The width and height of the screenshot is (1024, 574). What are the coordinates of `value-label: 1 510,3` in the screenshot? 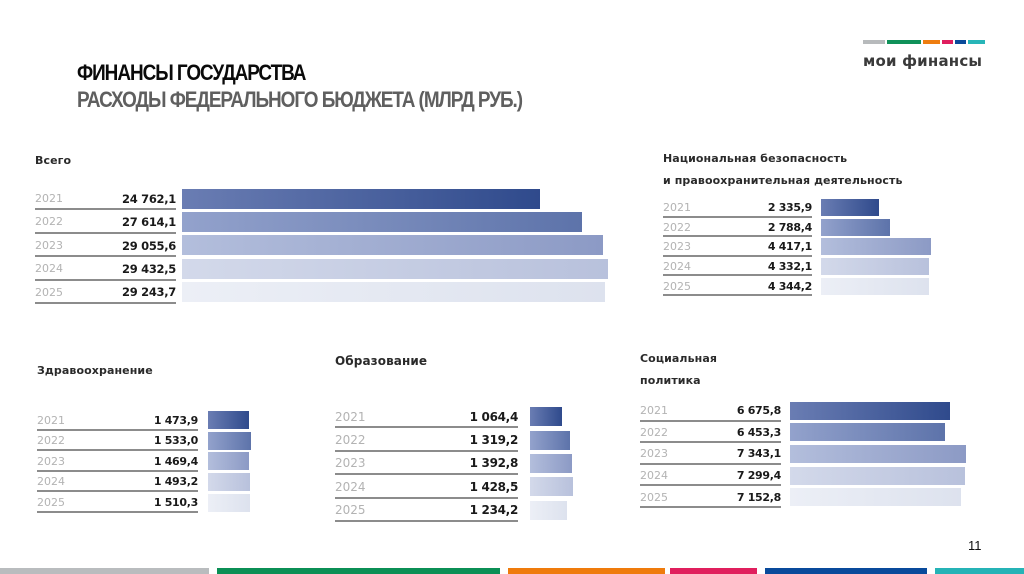 It's located at (175, 503).